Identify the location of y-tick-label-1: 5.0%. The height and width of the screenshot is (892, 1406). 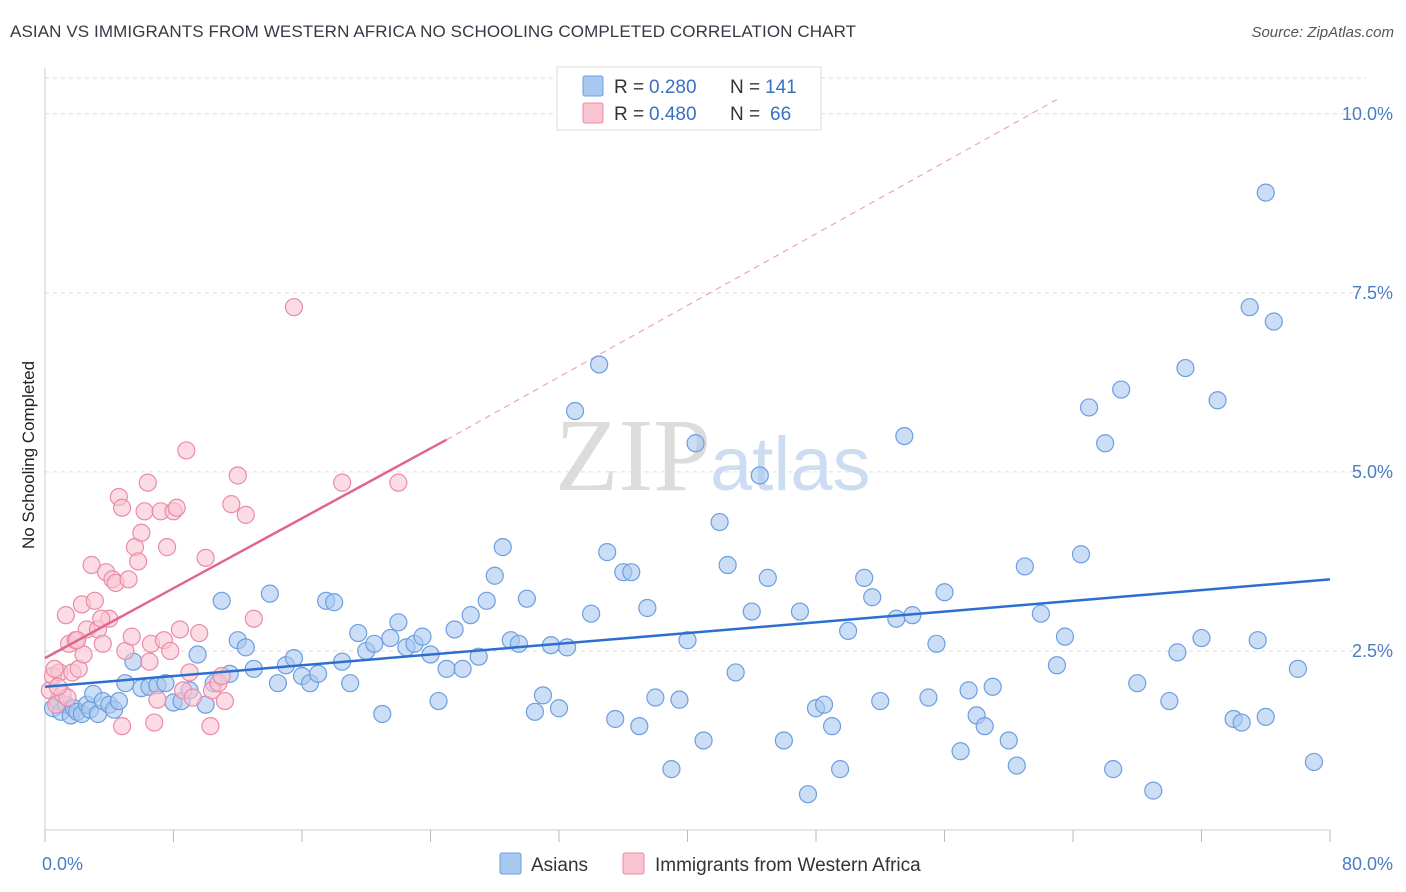
(1372, 472).